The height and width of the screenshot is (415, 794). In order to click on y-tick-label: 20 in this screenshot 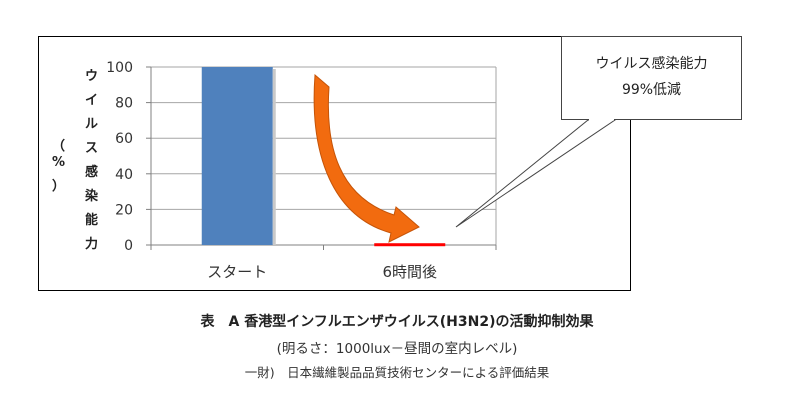, I will do `click(124, 210)`.